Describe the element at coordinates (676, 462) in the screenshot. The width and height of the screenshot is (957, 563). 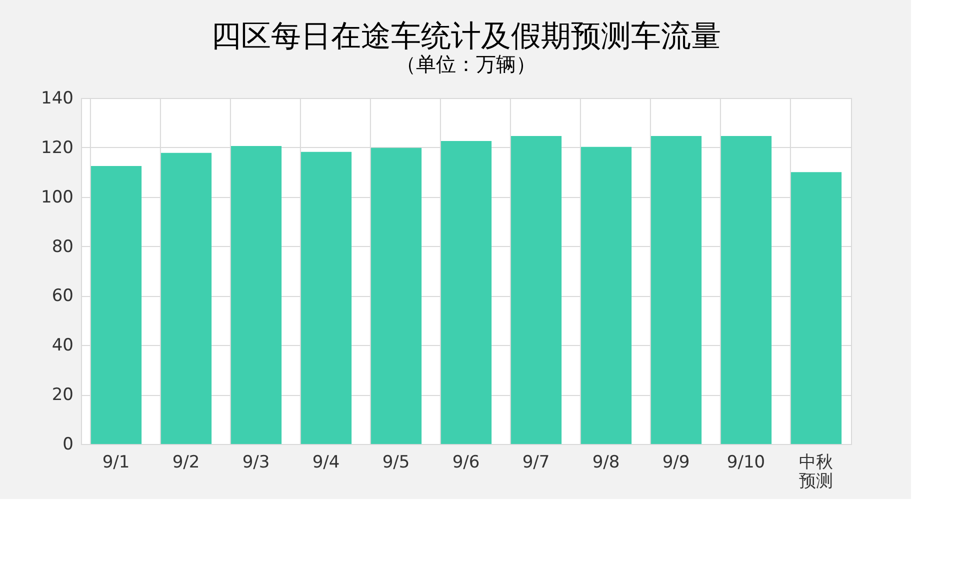
I see `x-tick-label: 9/9` at that location.